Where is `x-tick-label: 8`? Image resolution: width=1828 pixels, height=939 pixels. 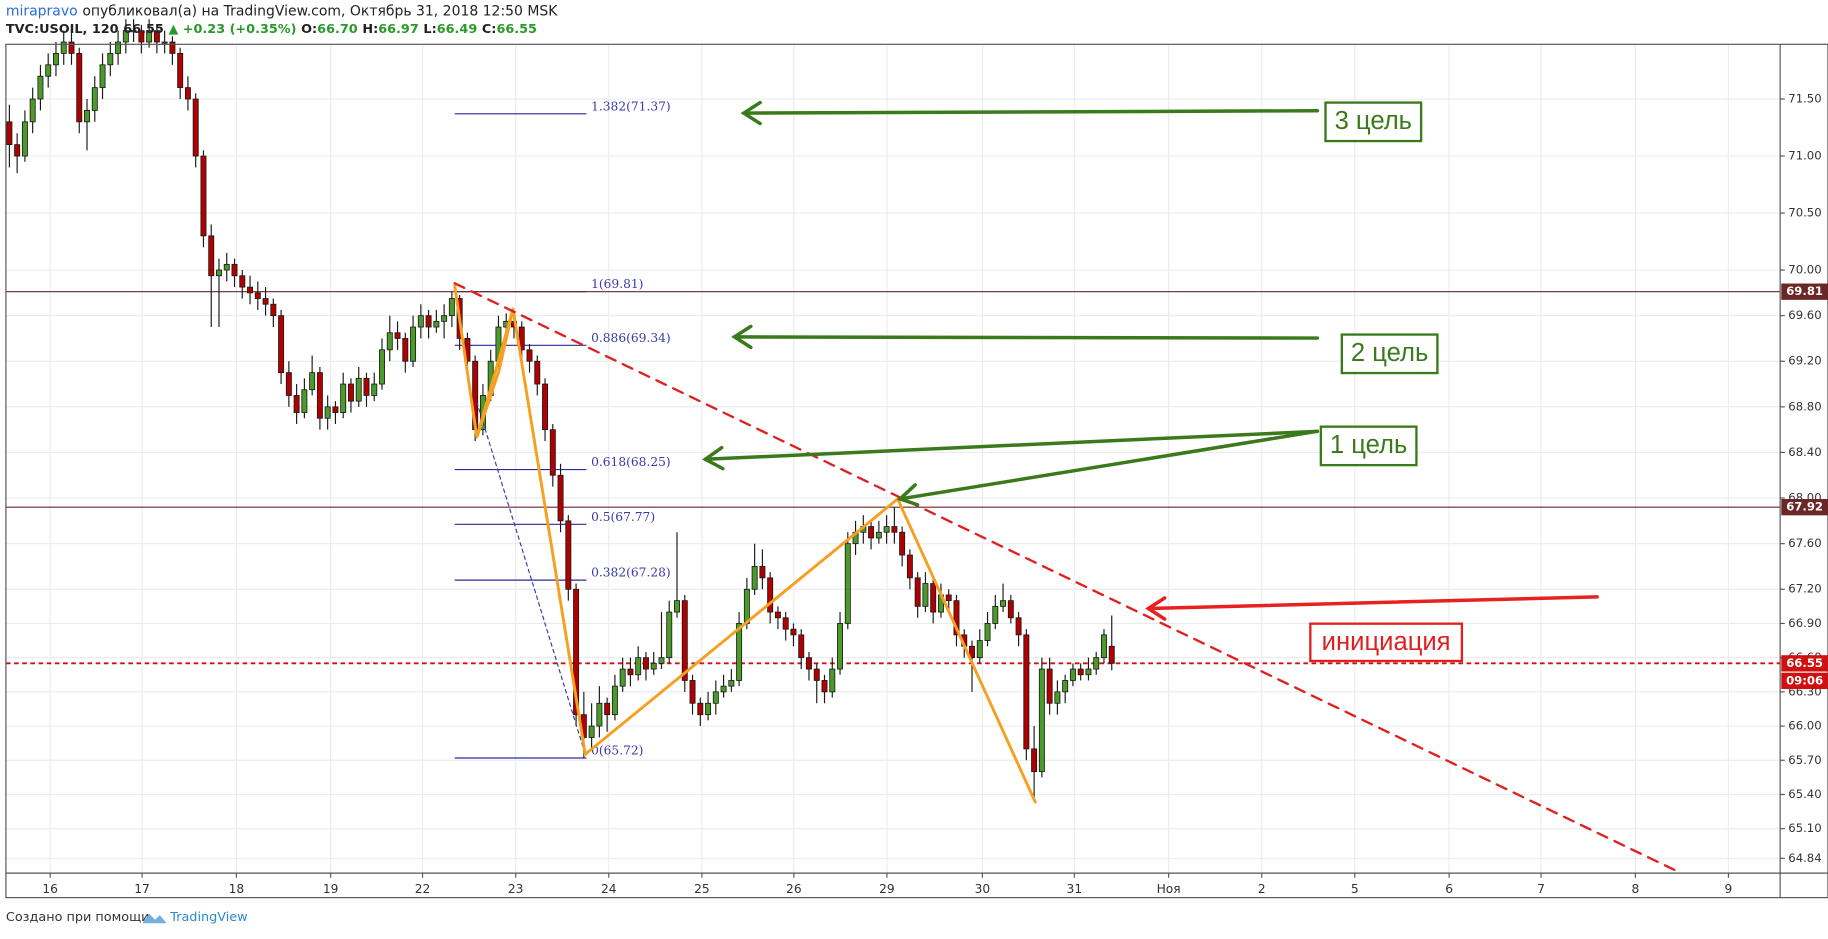
x-tick-label: 8 is located at coordinates (1635, 889).